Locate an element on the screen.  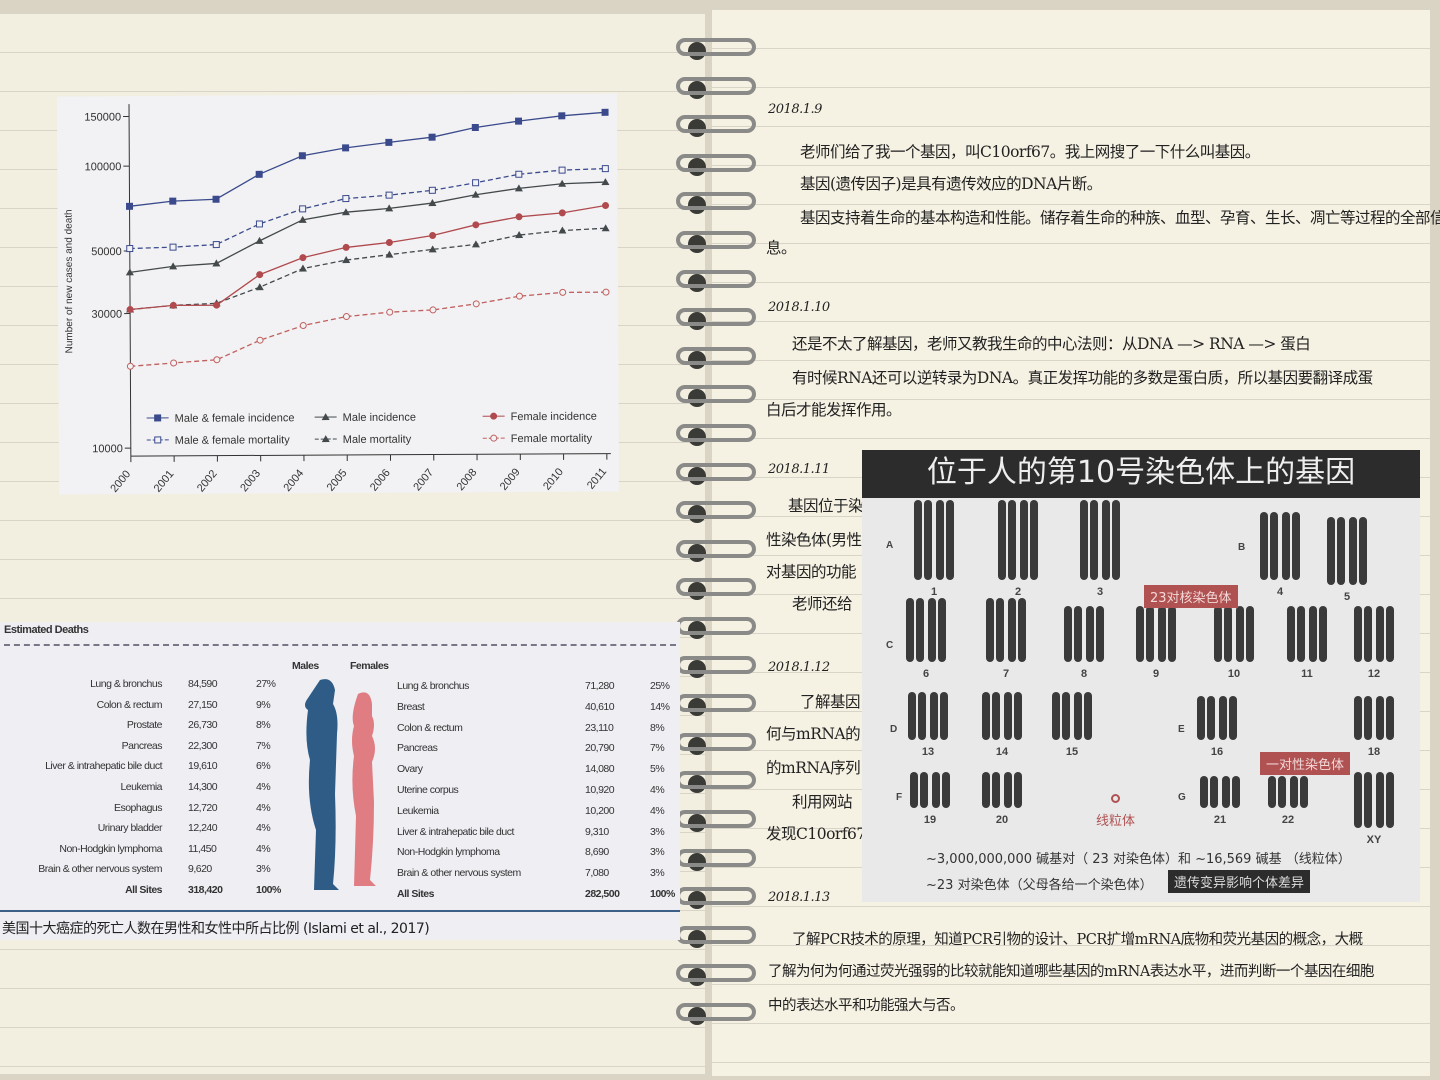
y-tick-label: 150000 is located at coordinates (102, 117).